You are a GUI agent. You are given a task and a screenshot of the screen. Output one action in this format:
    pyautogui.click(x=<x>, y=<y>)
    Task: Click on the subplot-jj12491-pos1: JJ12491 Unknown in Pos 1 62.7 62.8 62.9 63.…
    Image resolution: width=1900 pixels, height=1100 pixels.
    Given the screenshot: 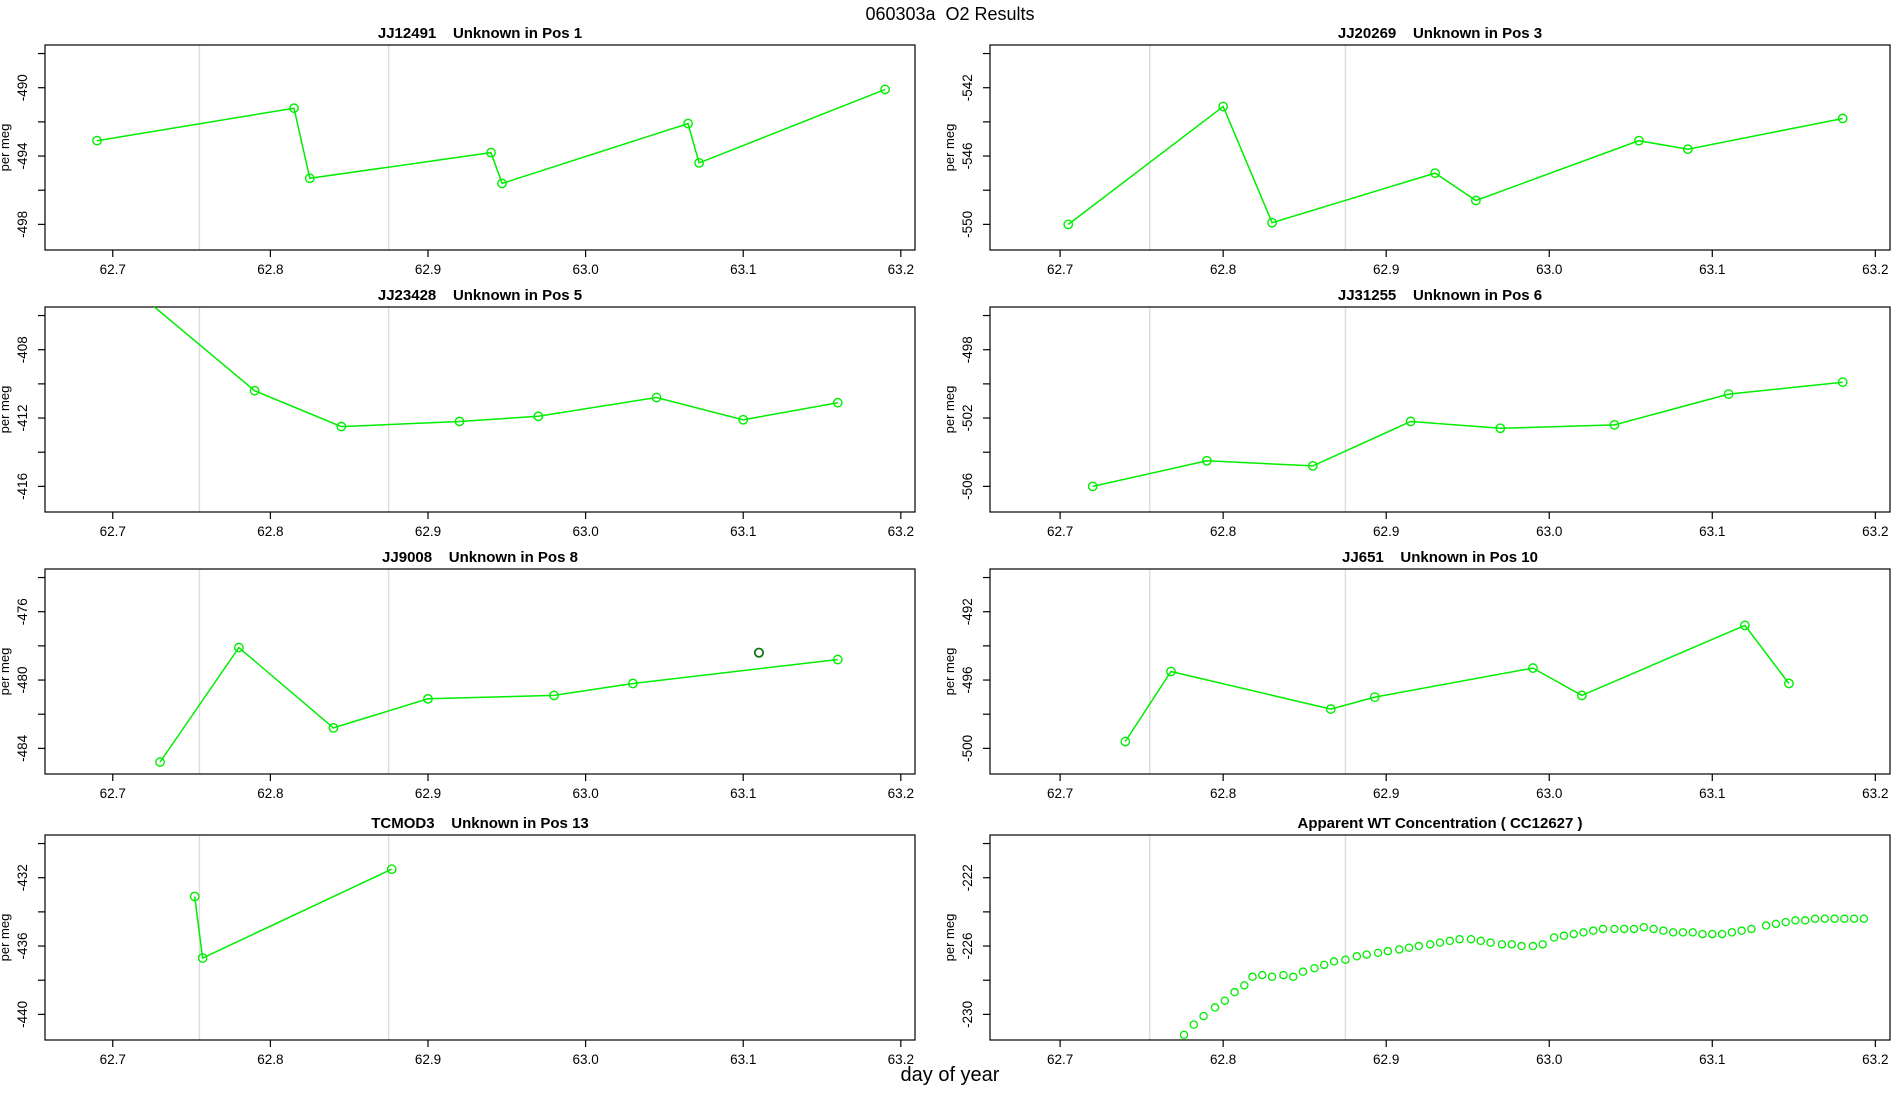 What is the action you would take?
    pyautogui.click(x=475, y=156)
    